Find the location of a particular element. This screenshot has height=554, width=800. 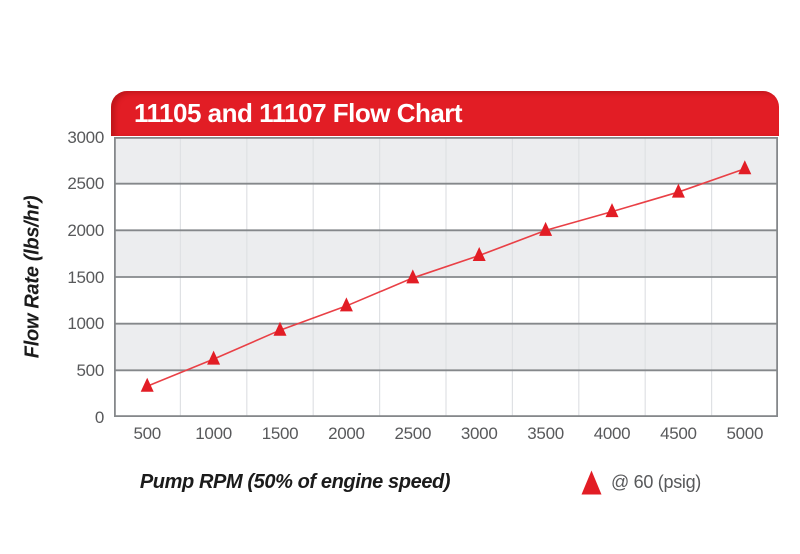

y-tick-label: 2500 is located at coordinates (85, 184).